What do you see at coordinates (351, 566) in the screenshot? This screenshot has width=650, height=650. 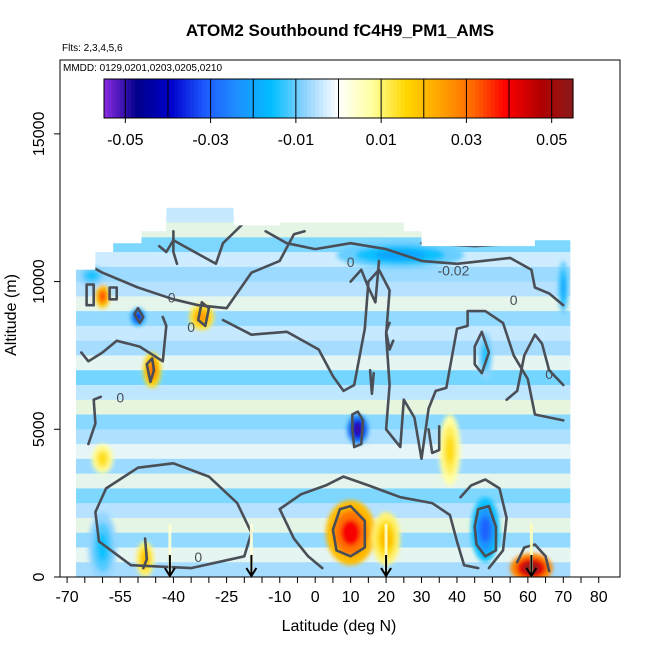 I see `profile-arrows` at bounding box center [351, 566].